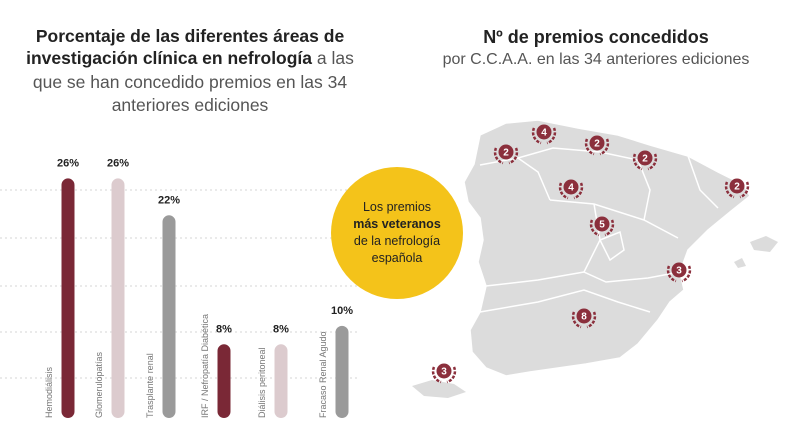 The image size is (792, 438). I want to click on canary-islands, so click(439, 389).